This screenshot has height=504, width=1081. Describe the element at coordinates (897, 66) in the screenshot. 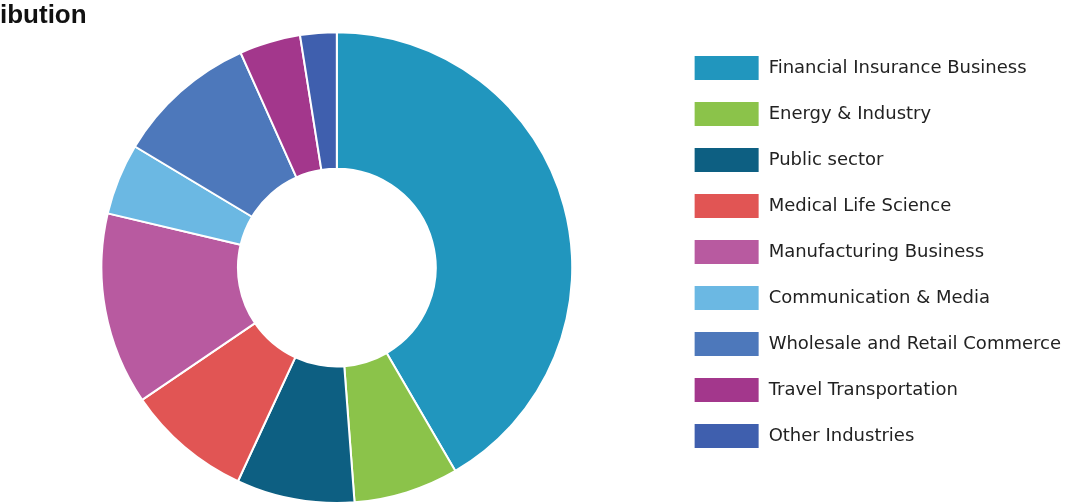

I see `legend-label: Financial Insurance Business` at that location.